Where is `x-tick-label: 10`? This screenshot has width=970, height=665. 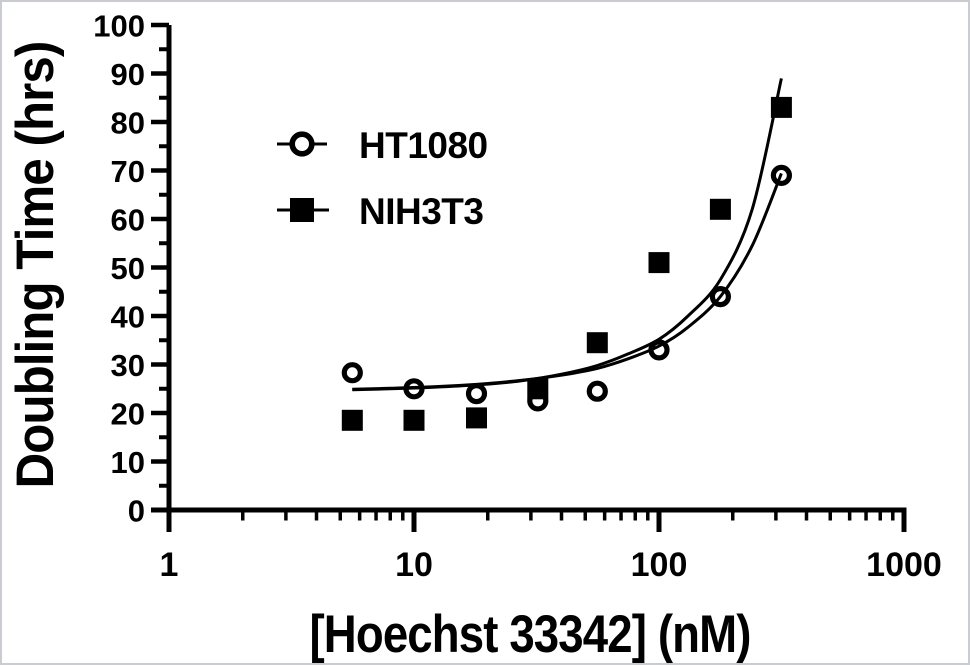 x-tick-label: 10 is located at coordinates (414, 565).